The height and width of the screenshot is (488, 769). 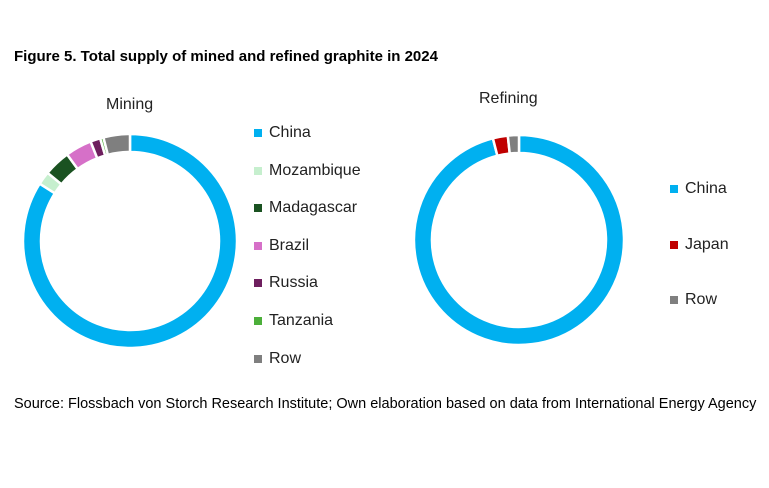 What do you see at coordinates (130, 104) in the screenshot?
I see `mining-chart-title: Mining` at bounding box center [130, 104].